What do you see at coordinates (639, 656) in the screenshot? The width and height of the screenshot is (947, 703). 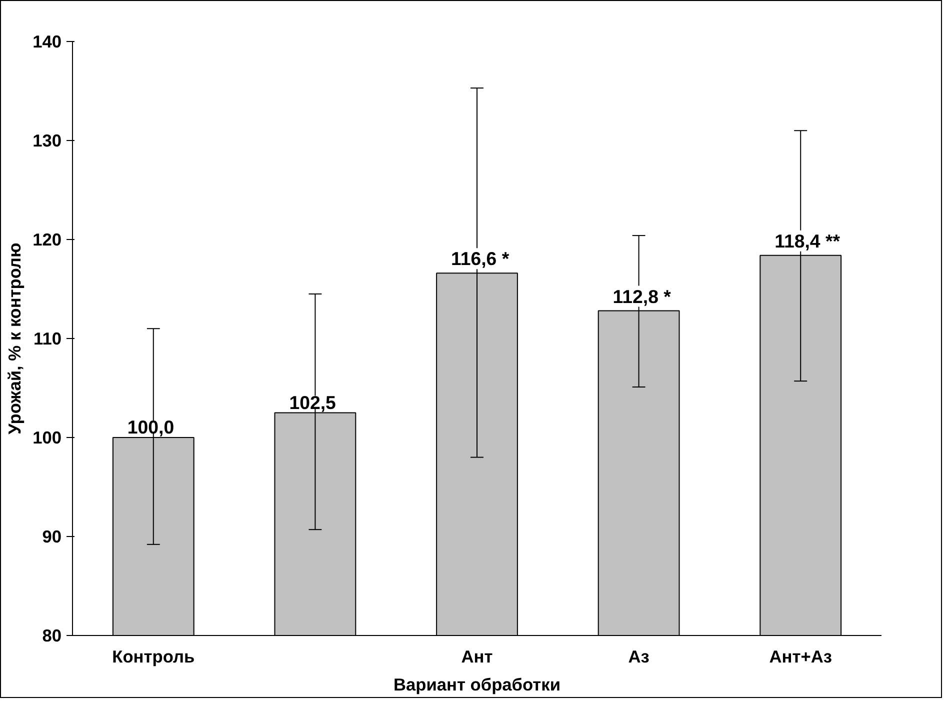 I see `x-tick-label: Аз` at bounding box center [639, 656].